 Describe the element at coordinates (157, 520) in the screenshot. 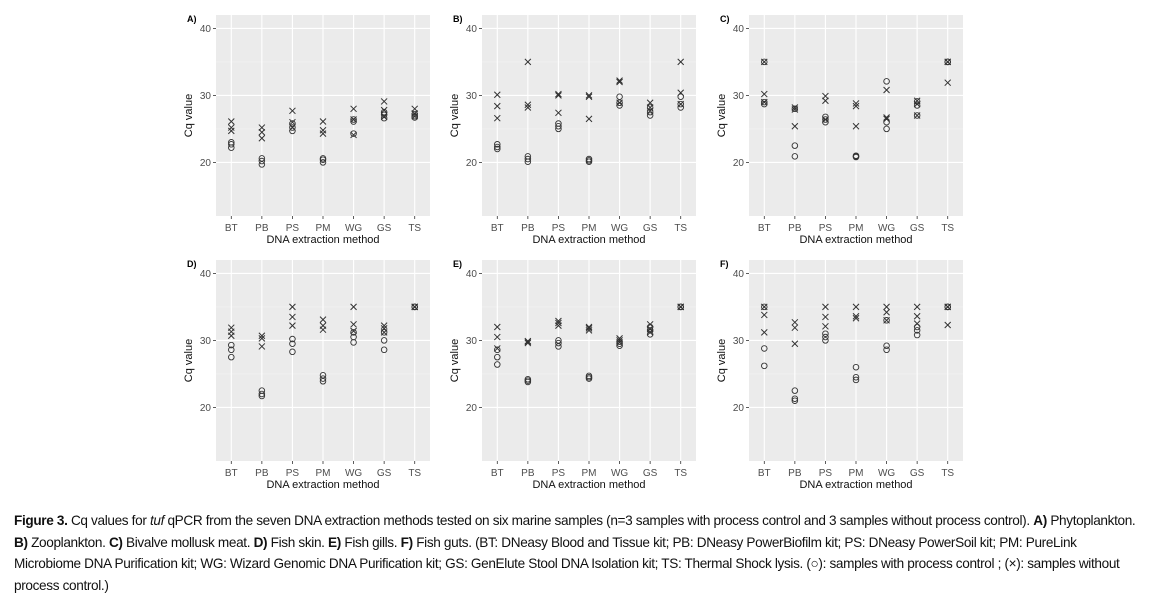

I see `caption-gene: tuf` at that location.